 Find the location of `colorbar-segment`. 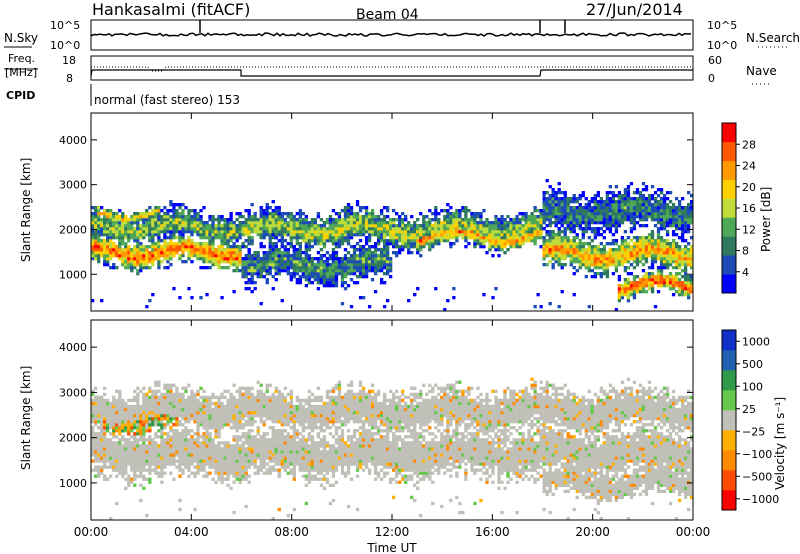

colorbar-segment is located at coordinates (729, 284).